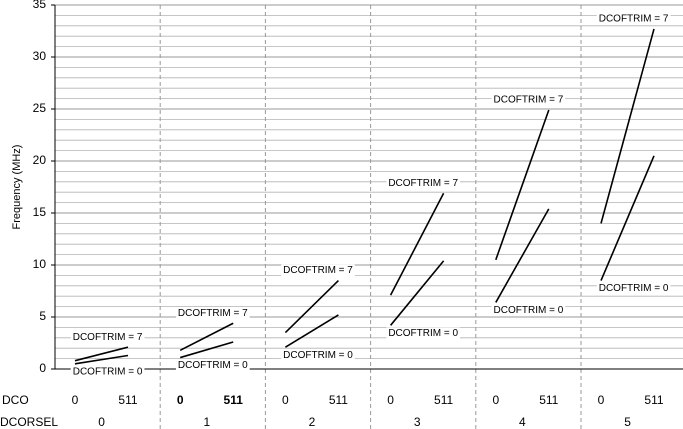 The height and width of the screenshot is (429, 683). What do you see at coordinates (17, 187) in the screenshot?
I see `y-axis-label: Frequency (MHz)` at bounding box center [17, 187].